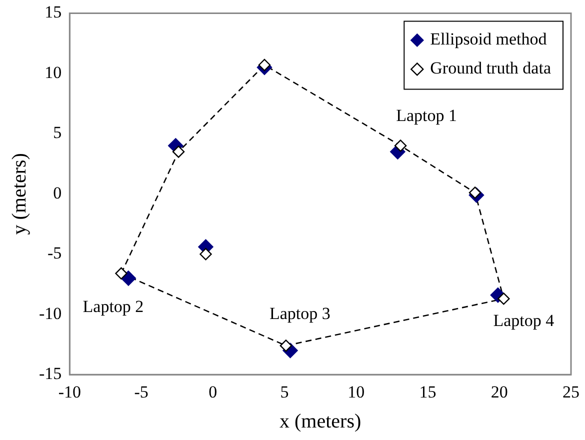  Describe the element at coordinates (53, 12) in the screenshot. I see `y-tick-label: 15` at that location.